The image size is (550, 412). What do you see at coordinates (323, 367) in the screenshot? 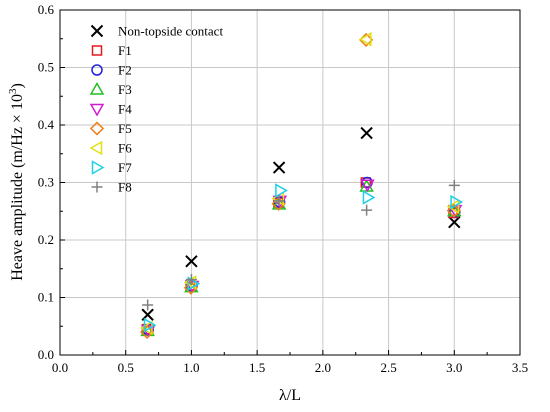
I see `x-tick-label: 2.0` at bounding box center [323, 367].